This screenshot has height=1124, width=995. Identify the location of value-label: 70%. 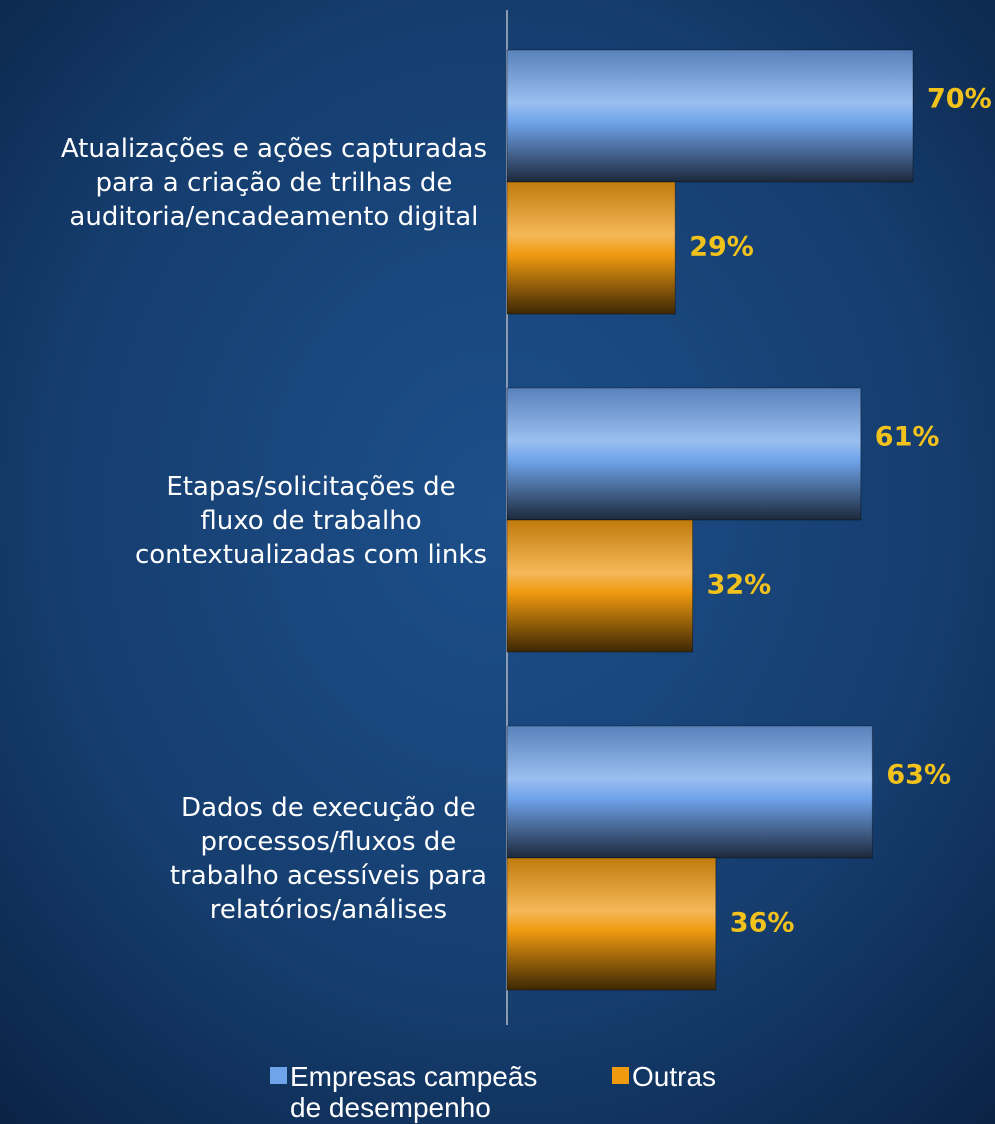
(959, 99).